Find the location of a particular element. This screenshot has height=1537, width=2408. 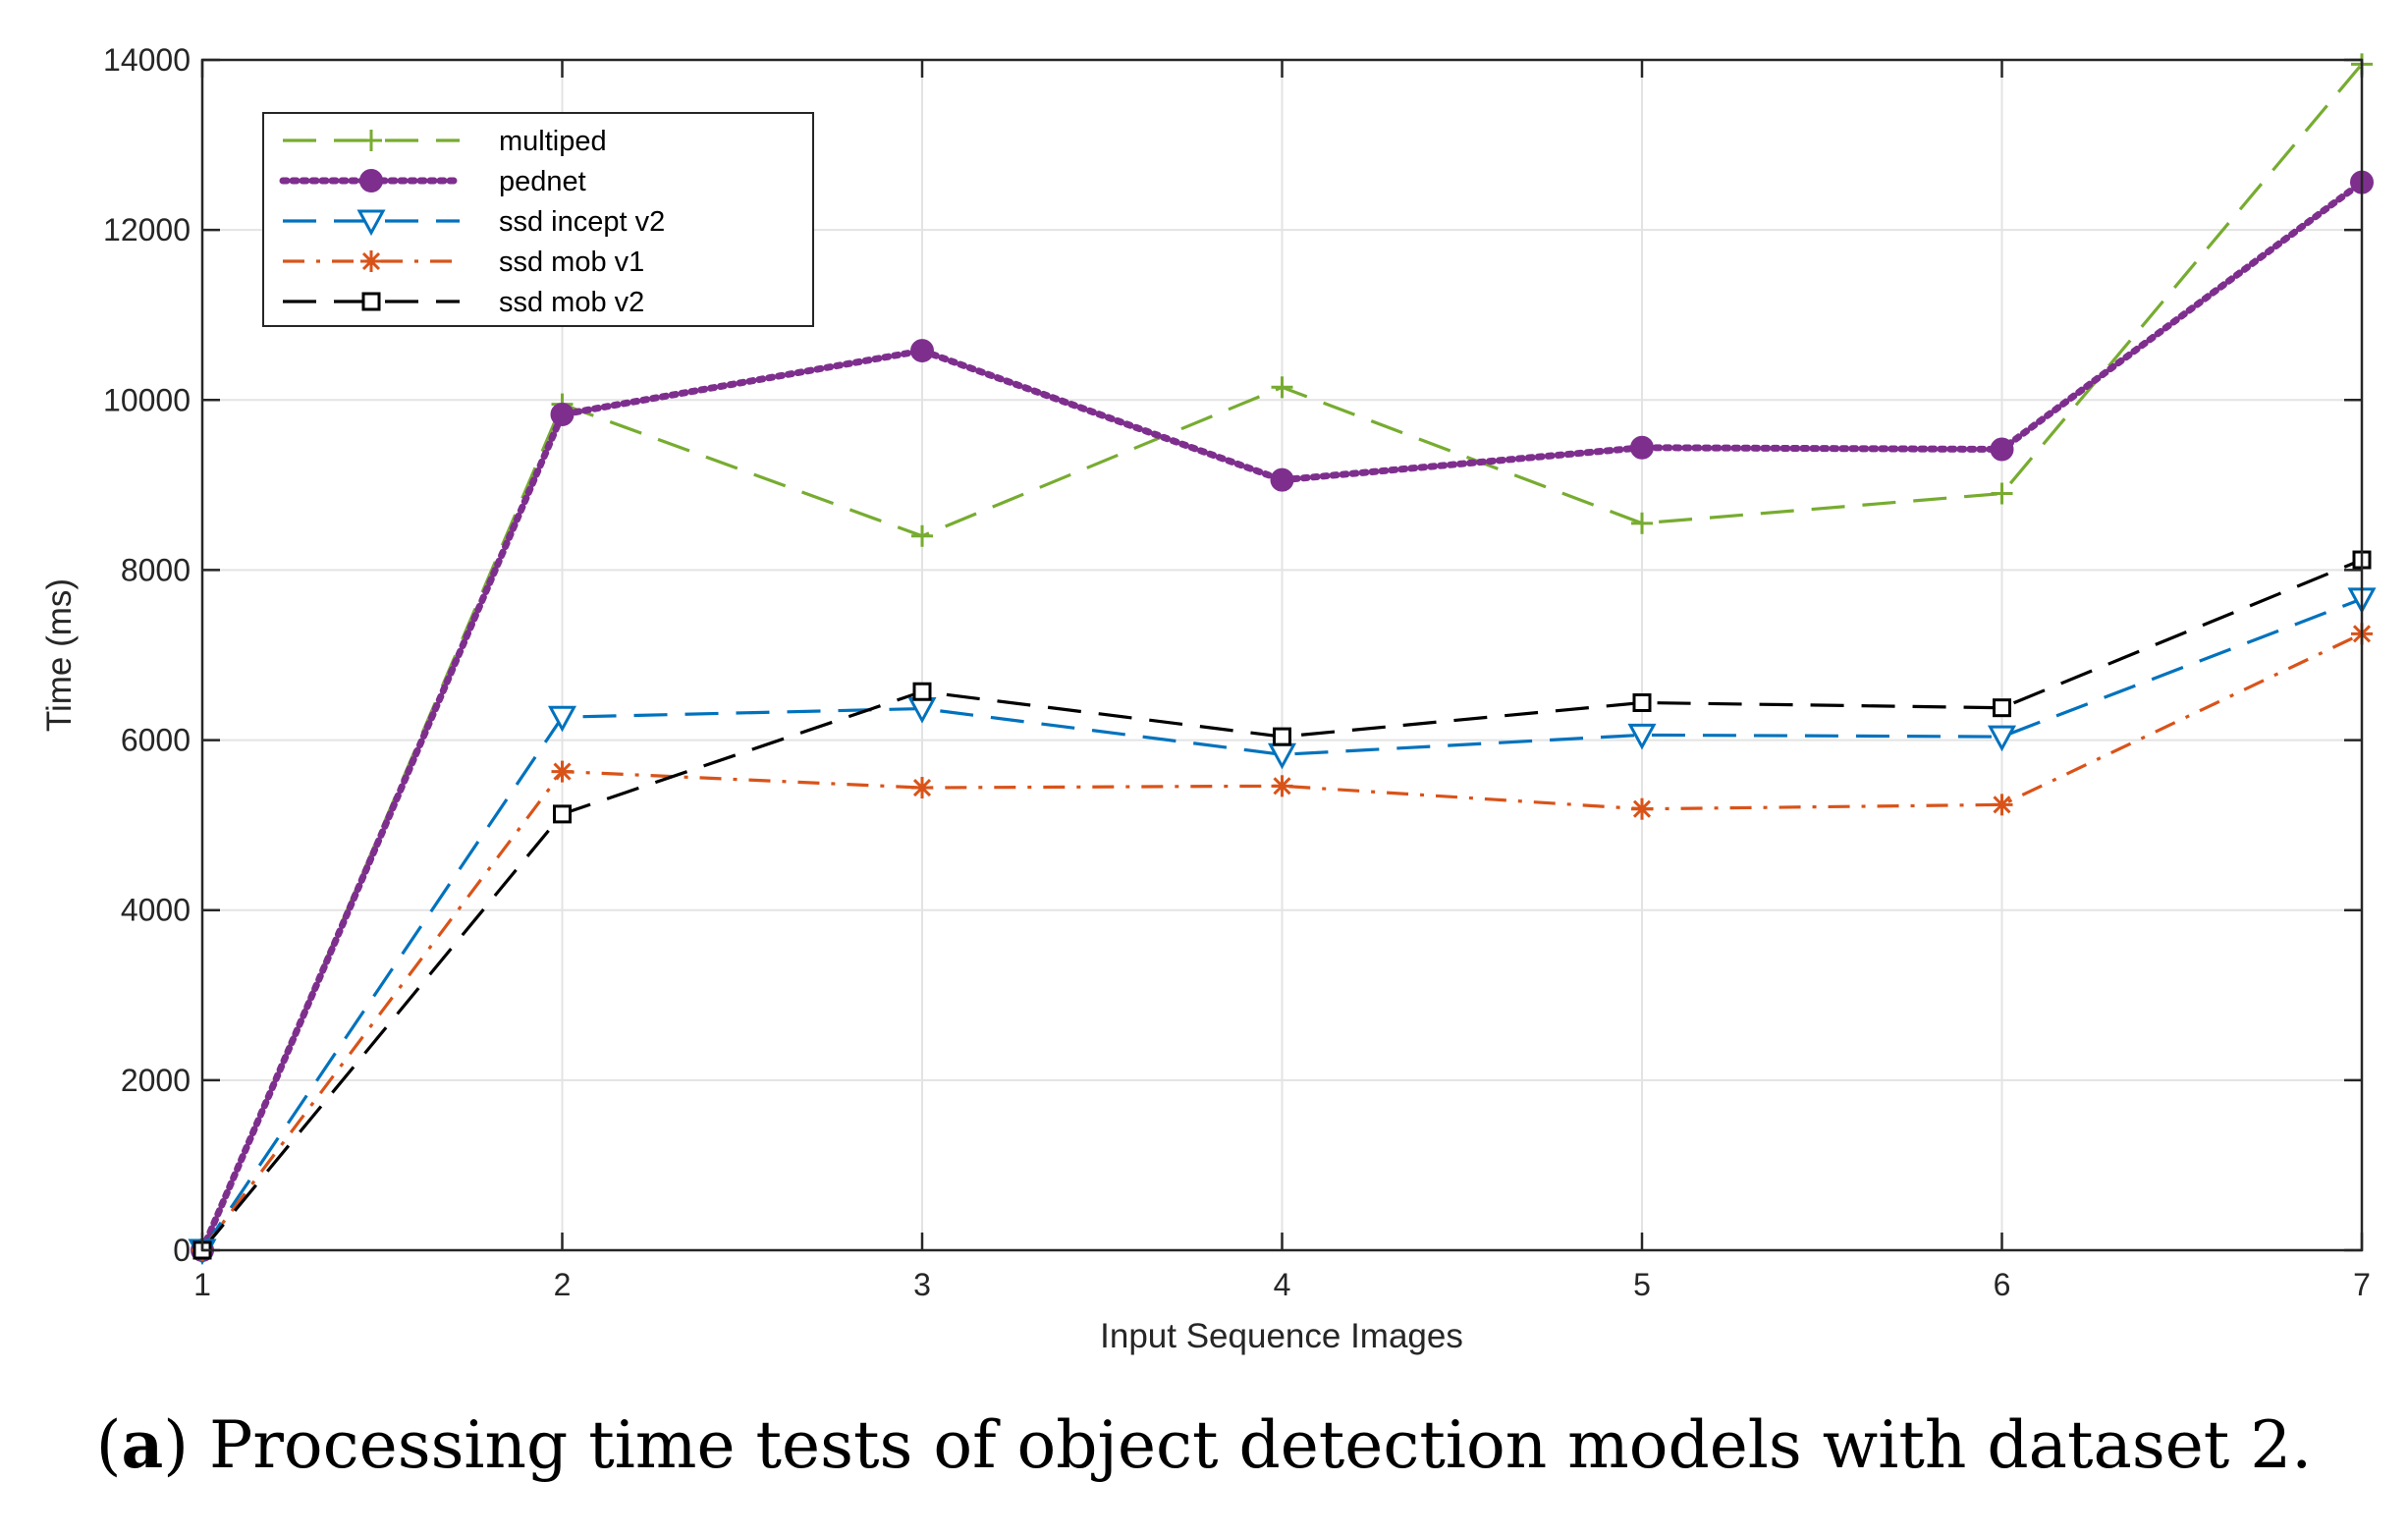

y-tick-label: 8000 is located at coordinates (156, 569).